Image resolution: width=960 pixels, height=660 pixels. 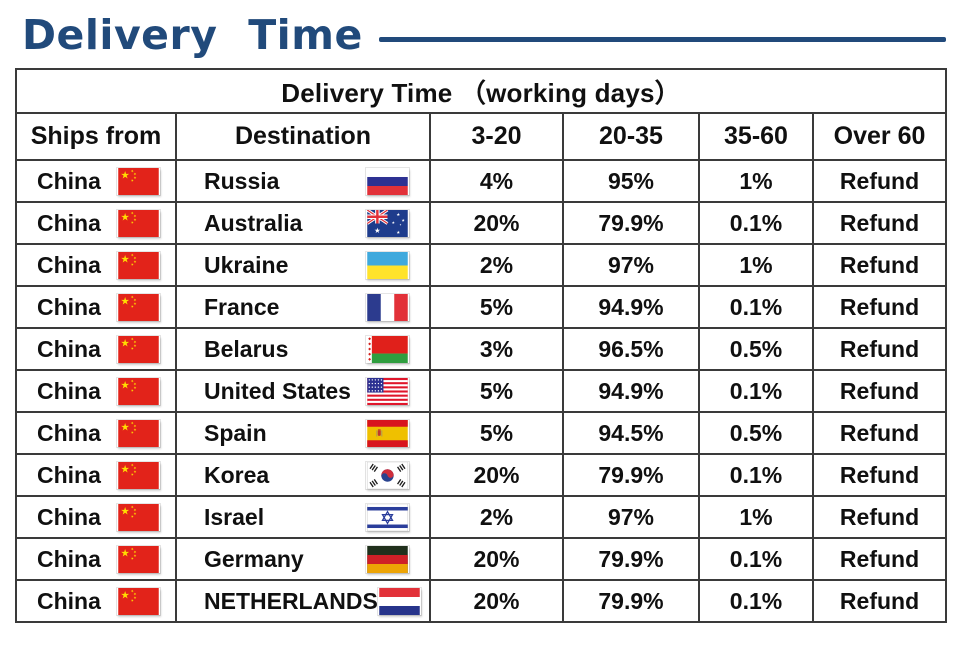 I want to click on col-header-20-35: 20-35, so click(x=631, y=136).